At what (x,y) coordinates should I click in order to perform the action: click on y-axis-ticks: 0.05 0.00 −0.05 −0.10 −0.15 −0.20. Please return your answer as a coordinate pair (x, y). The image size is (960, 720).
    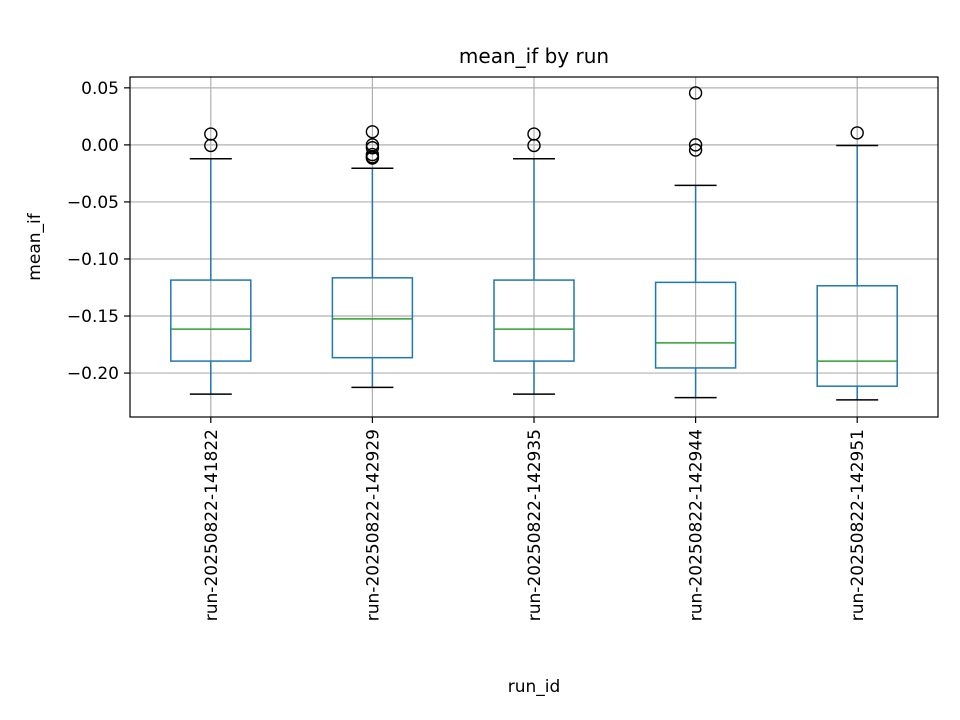
    Looking at the image, I should click on (98, 231).